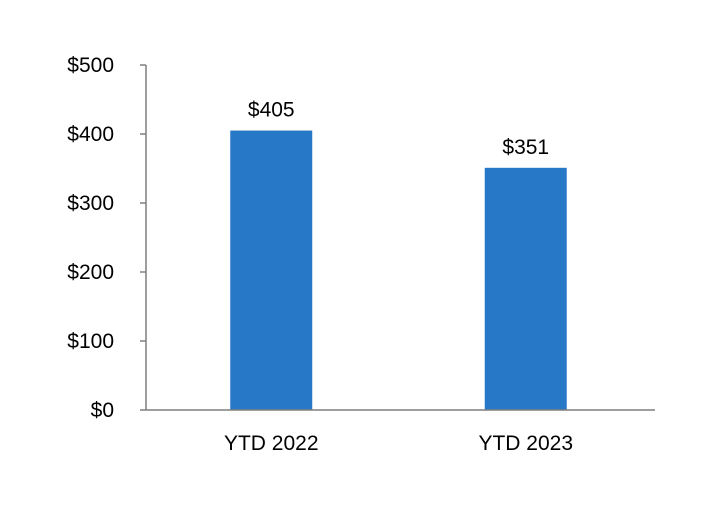 The width and height of the screenshot is (720, 518). Describe the element at coordinates (271, 443) in the screenshot. I see `x-category-label: YTD 2022` at that location.